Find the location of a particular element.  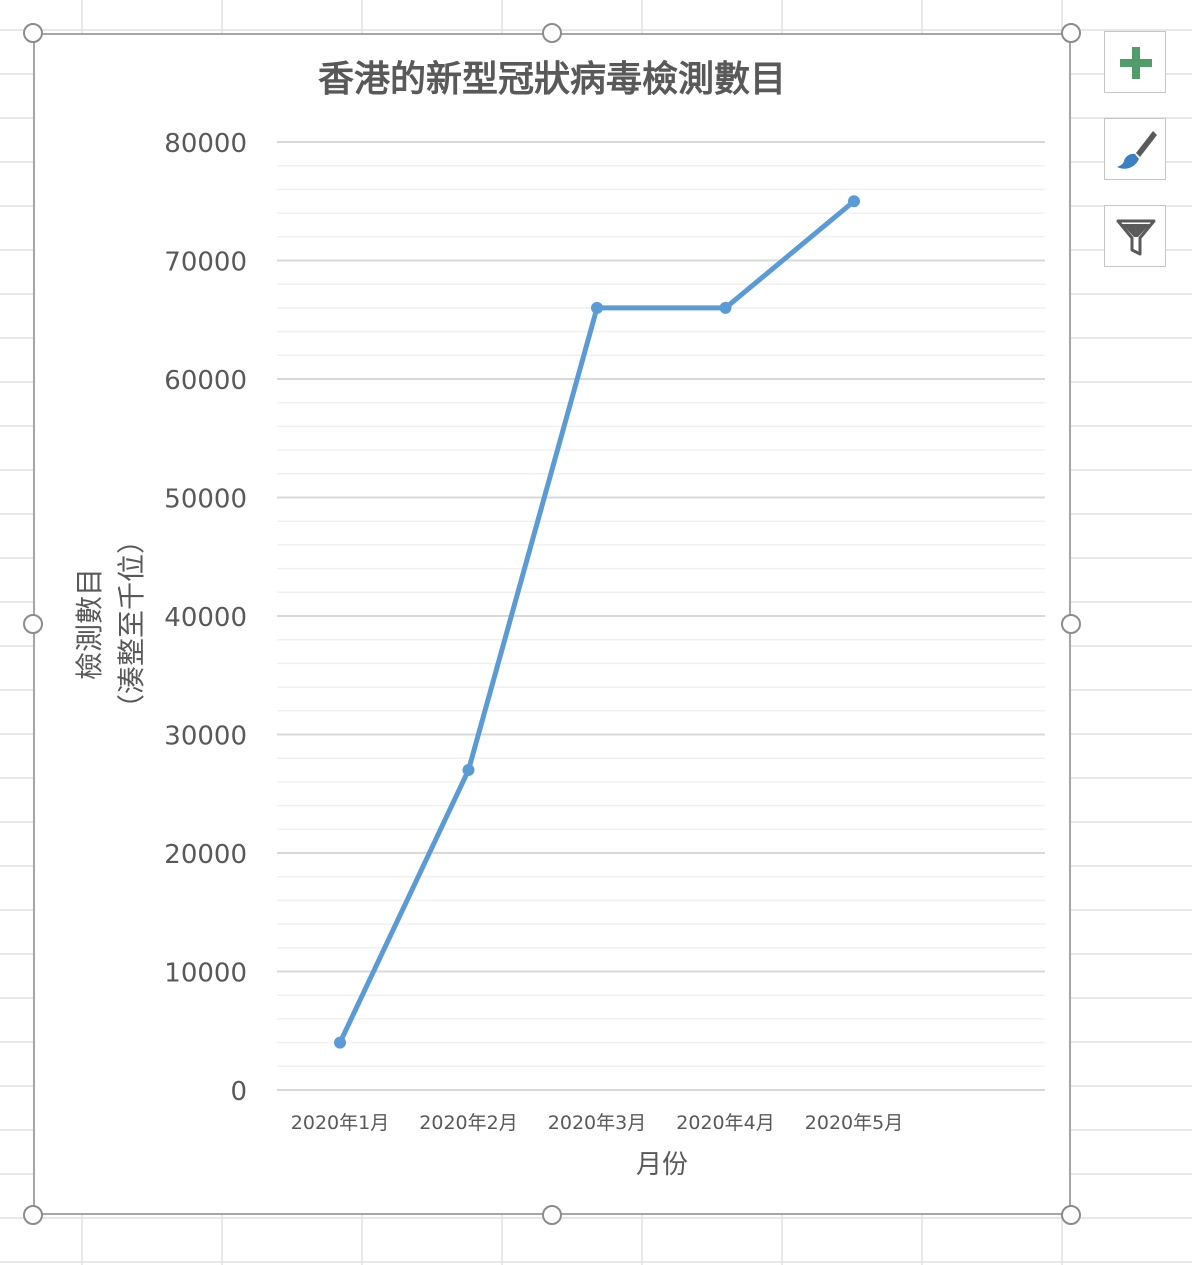

plus-icon is located at coordinates (1136, 63).